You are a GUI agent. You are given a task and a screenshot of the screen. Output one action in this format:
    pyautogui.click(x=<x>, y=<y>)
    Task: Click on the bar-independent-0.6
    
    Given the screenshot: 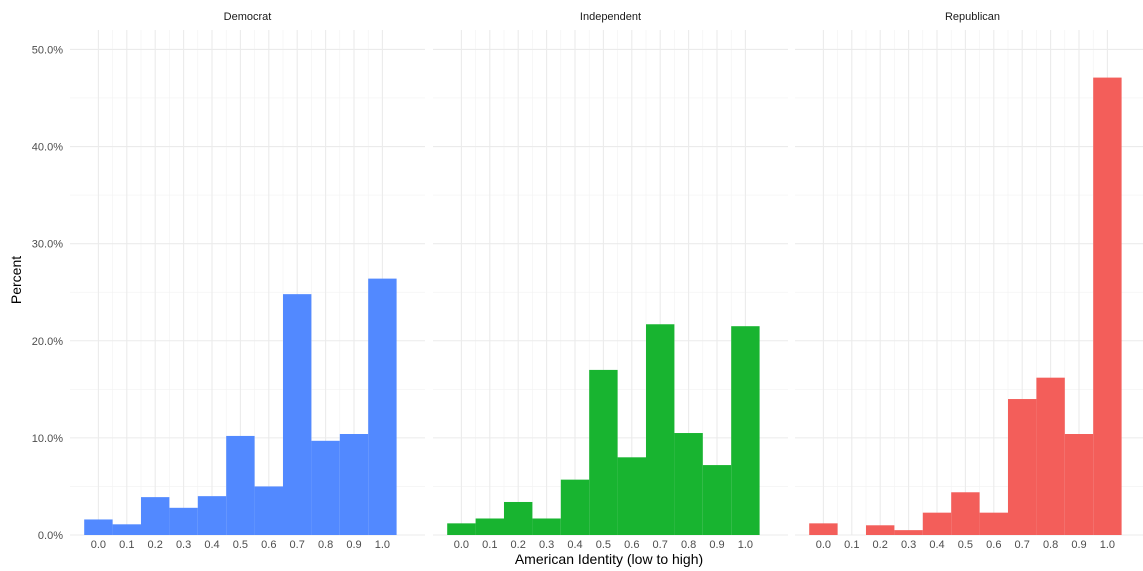 What is the action you would take?
    pyautogui.click(x=631, y=496)
    